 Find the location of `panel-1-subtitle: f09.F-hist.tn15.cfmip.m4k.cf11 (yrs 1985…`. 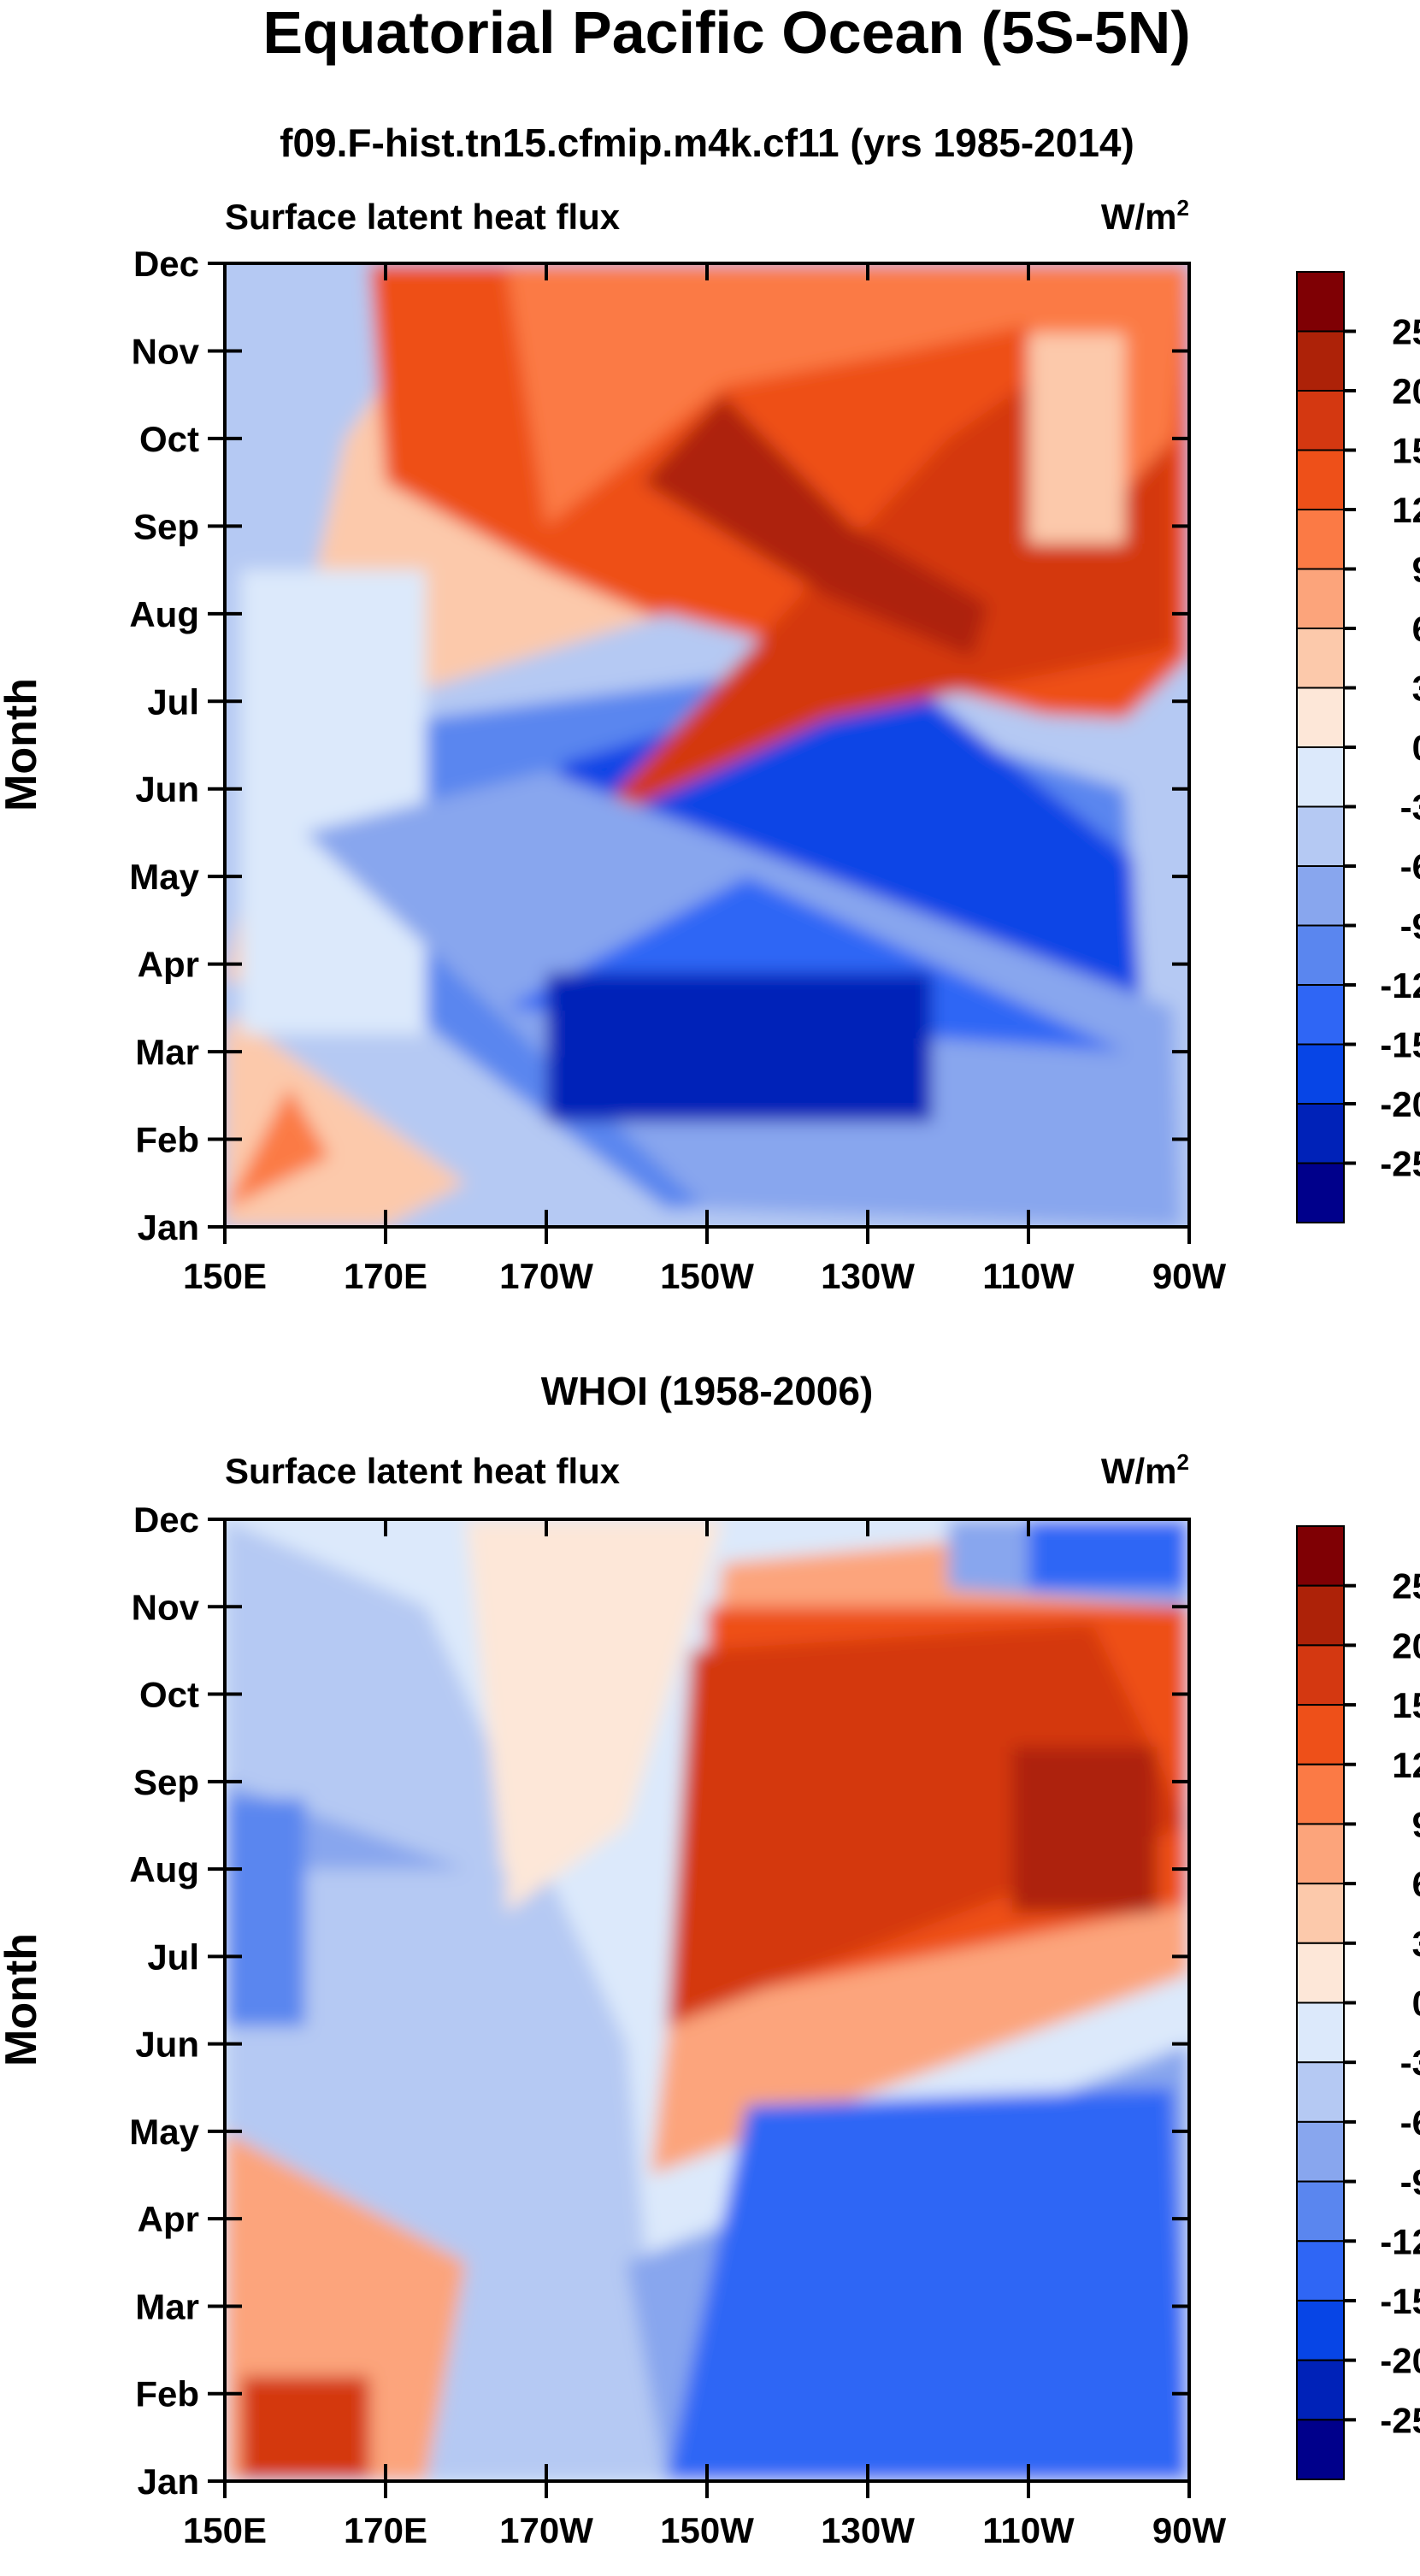

panel-1-subtitle: f09.F-hist.tn15.cfmip.m4k.cf11 (yrs 1985… is located at coordinates (707, 143).